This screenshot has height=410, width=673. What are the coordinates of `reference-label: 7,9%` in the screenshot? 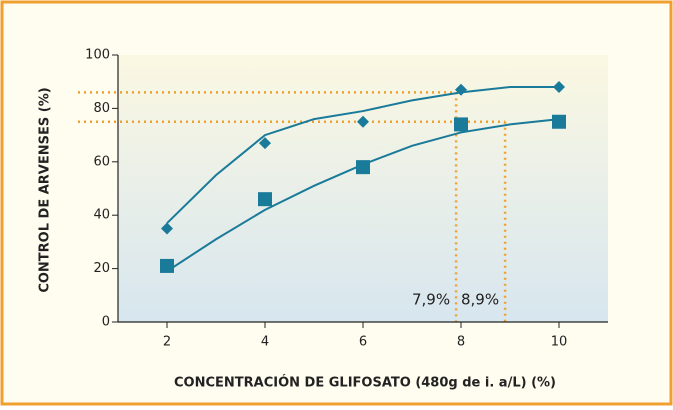 It's located at (431, 300).